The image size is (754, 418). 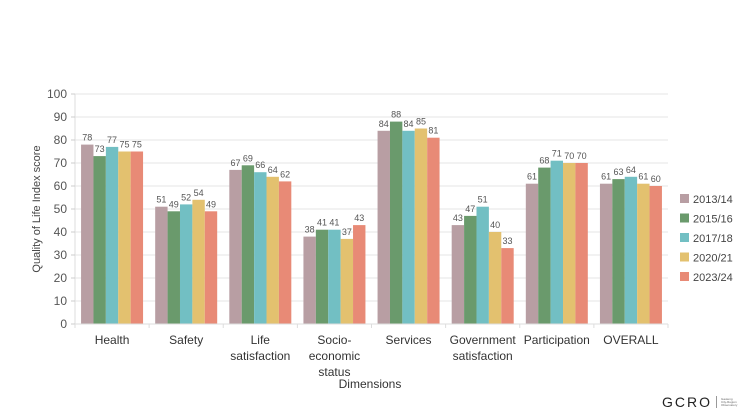 I want to click on y-tick-label: 70, so click(x=61, y=163).